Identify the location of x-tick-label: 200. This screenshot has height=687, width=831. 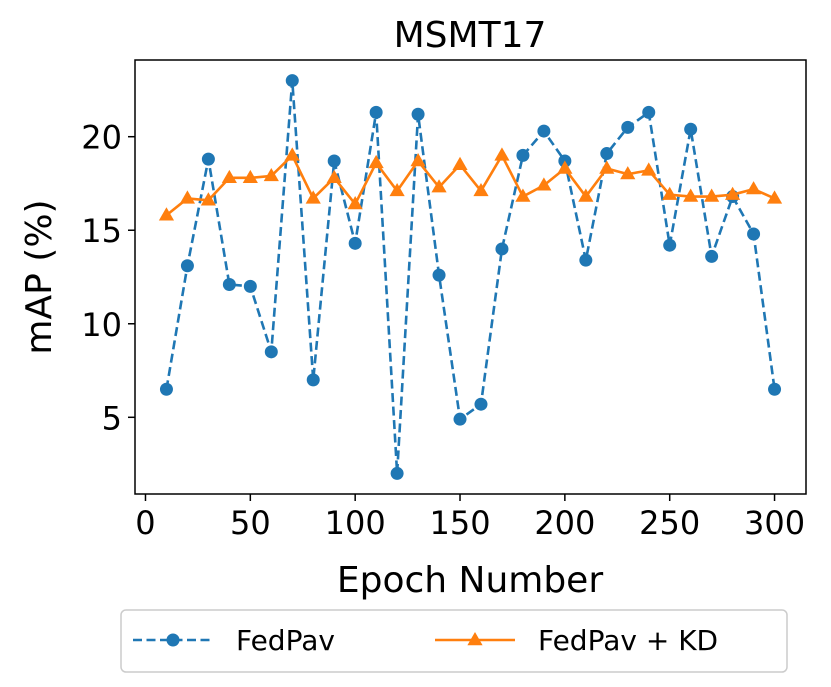
(564, 523).